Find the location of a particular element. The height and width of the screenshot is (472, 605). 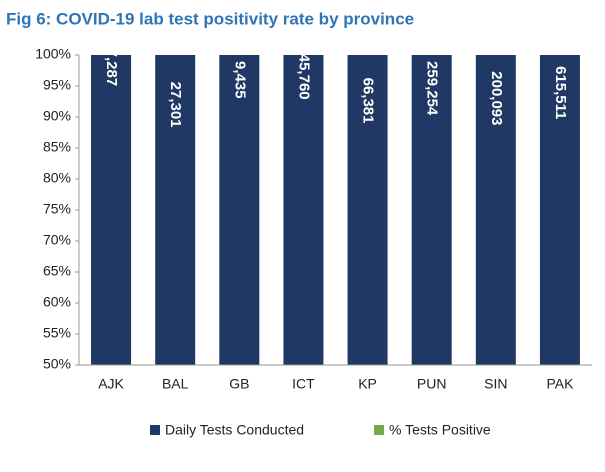

bar-label: 27,301 is located at coordinates (175, 105).